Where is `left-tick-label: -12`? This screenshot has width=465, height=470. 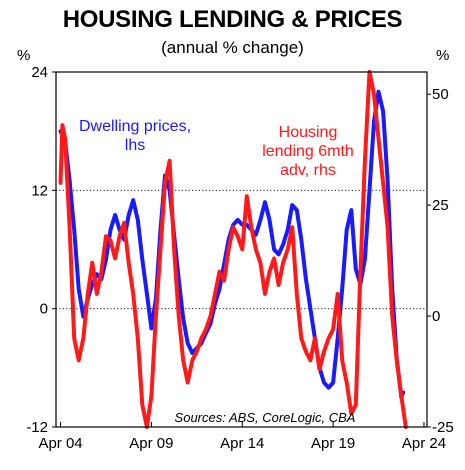
left-tick-label: -12 is located at coordinates (37, 427).